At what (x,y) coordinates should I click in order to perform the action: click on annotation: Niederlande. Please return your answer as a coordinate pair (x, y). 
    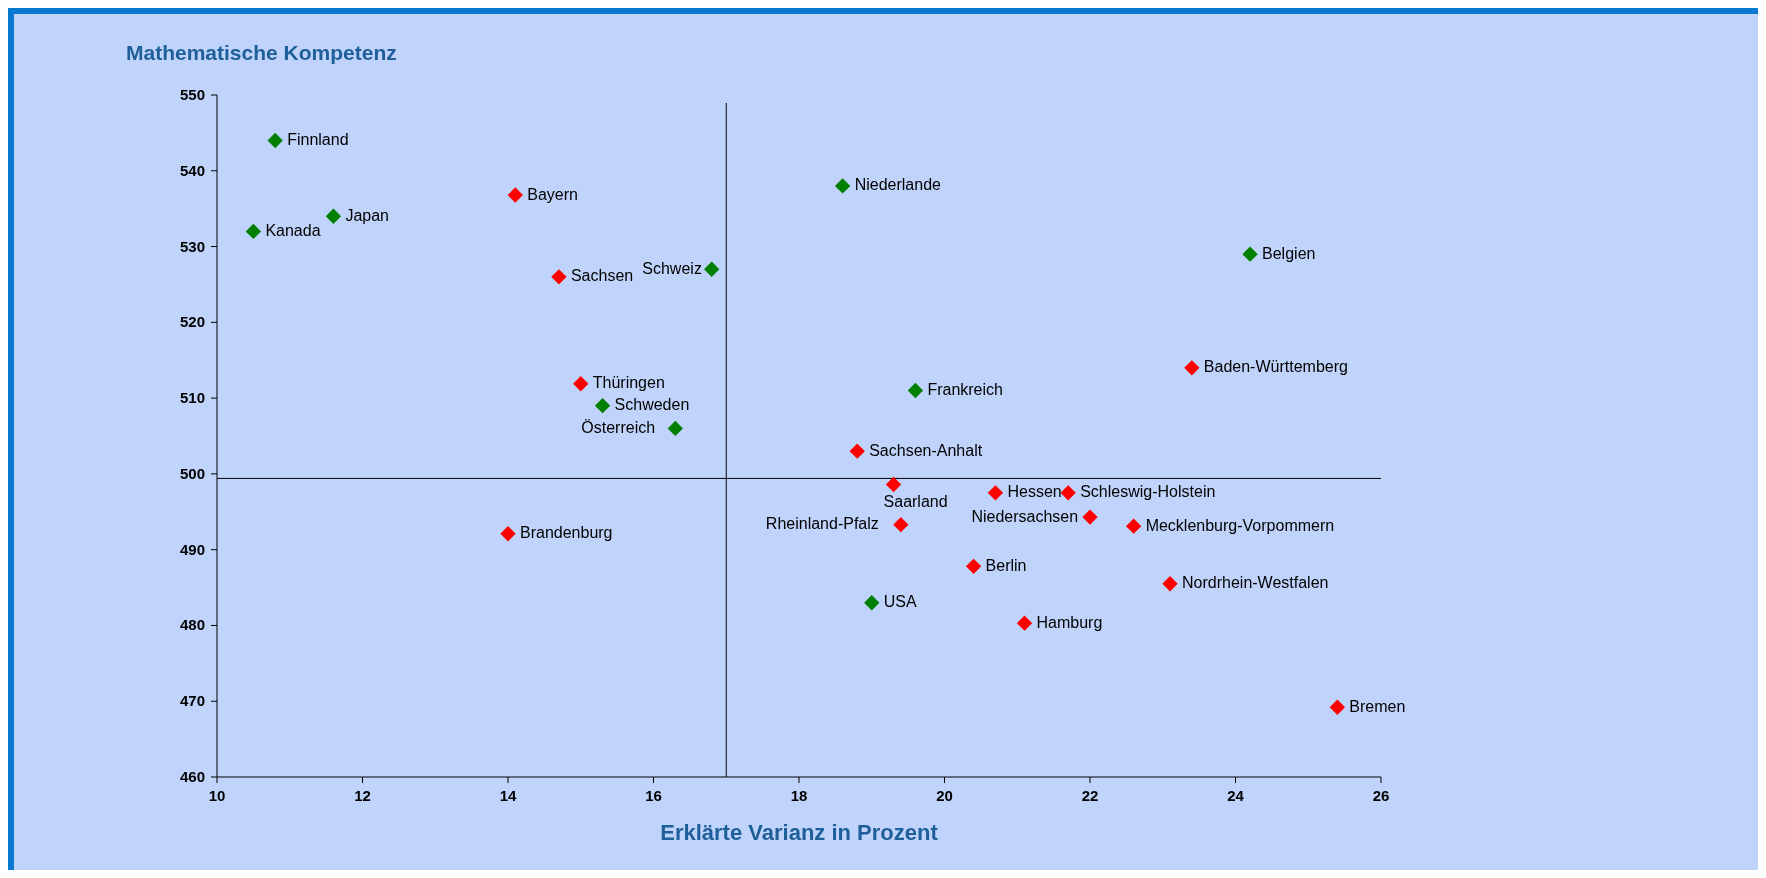
    Looking at the image, I should click on (898, 185).